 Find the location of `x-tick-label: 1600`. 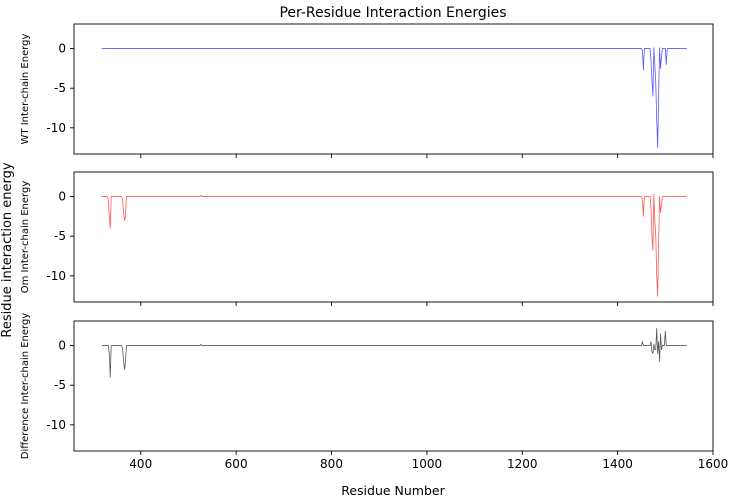

x-tick-label: 1600 is located at coordinates (713, 464).